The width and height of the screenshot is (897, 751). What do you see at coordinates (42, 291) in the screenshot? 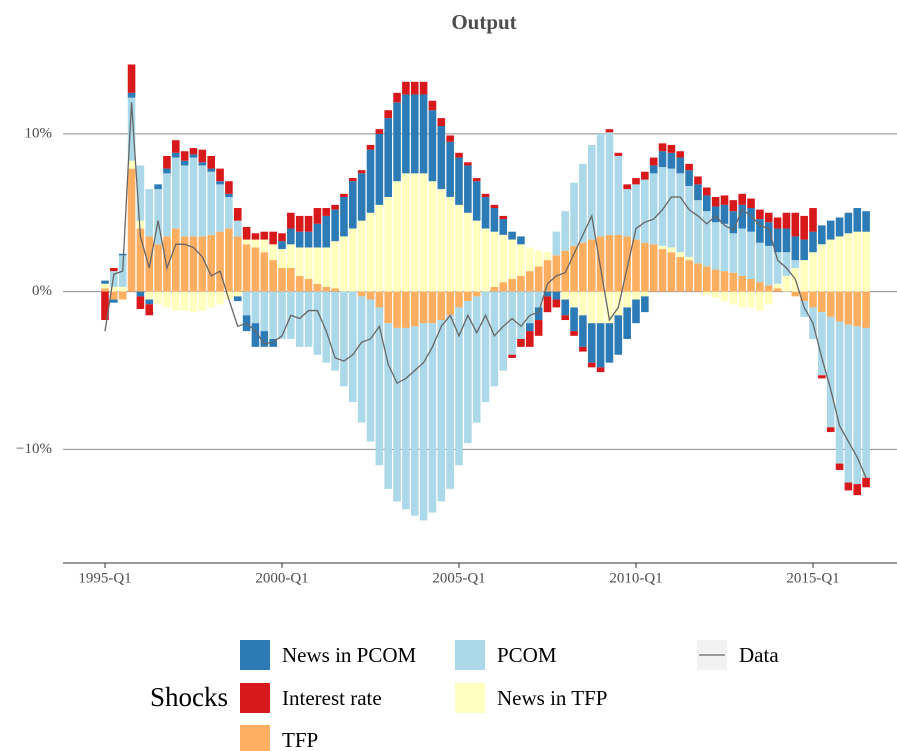
I see `y-tick-label: 0%` at bounding box center [42, 291].